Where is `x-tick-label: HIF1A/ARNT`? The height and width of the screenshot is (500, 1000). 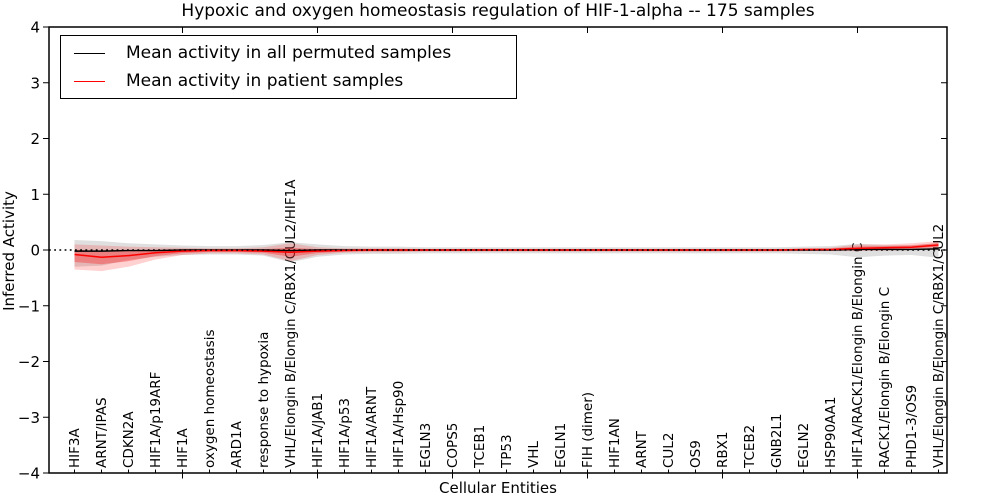
x-tick-label: HIF1A/ARNT is located at coordinates (372, 427).